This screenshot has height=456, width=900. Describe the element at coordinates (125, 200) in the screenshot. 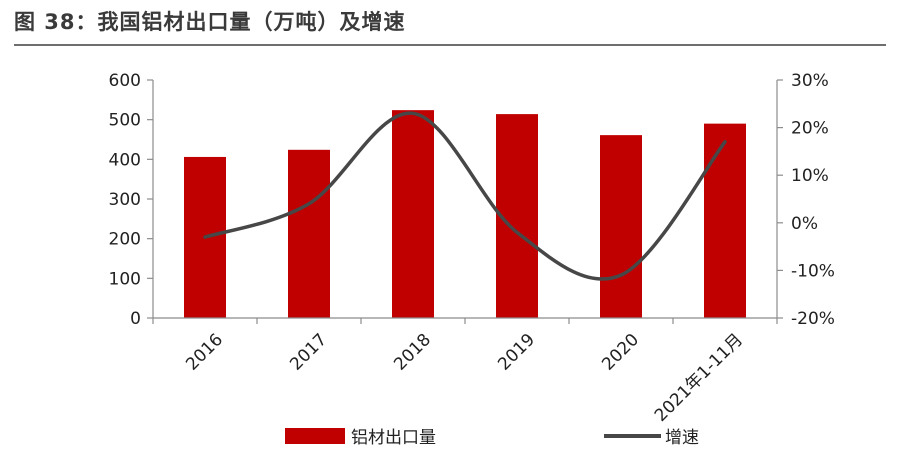

I see `left-tick-label: 300` at that location.